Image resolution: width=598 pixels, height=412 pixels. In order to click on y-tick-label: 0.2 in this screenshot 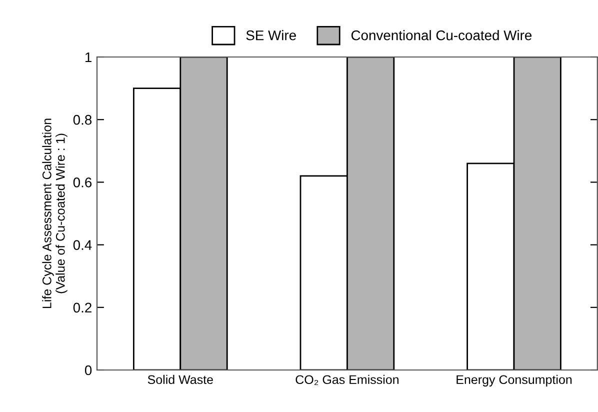, I will do `click(82, 307)`.